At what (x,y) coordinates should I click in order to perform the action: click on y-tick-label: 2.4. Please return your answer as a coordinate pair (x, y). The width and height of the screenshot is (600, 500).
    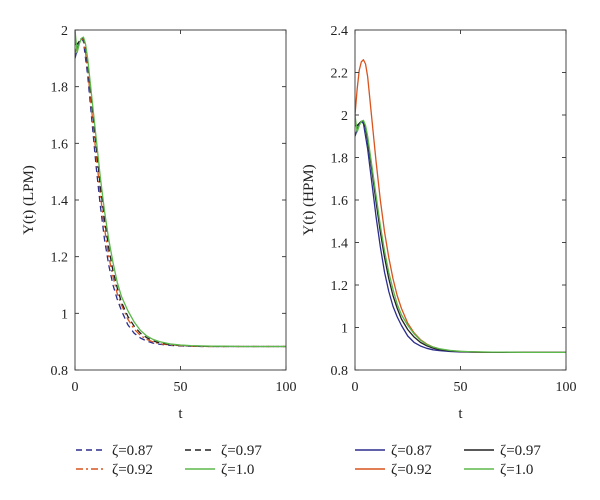
    Looking at the image, I should click on (340, 31).